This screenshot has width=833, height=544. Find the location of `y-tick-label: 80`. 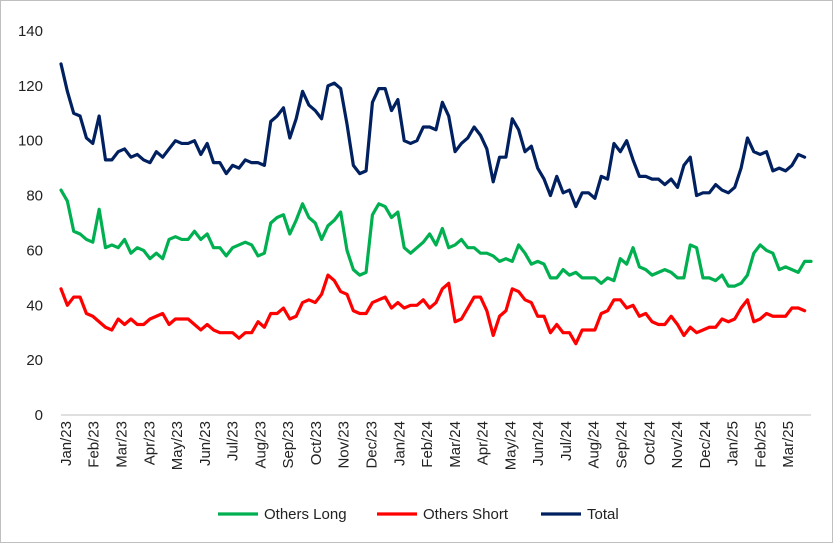

y-tick-label: 80 is located at coordinates (34, 196).